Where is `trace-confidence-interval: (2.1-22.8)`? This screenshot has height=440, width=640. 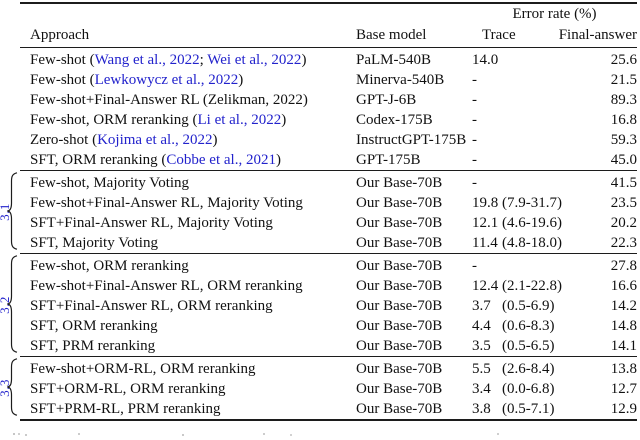
trace-confidence-interval: (2.1-22.8) is located at coordinates (532, 286).